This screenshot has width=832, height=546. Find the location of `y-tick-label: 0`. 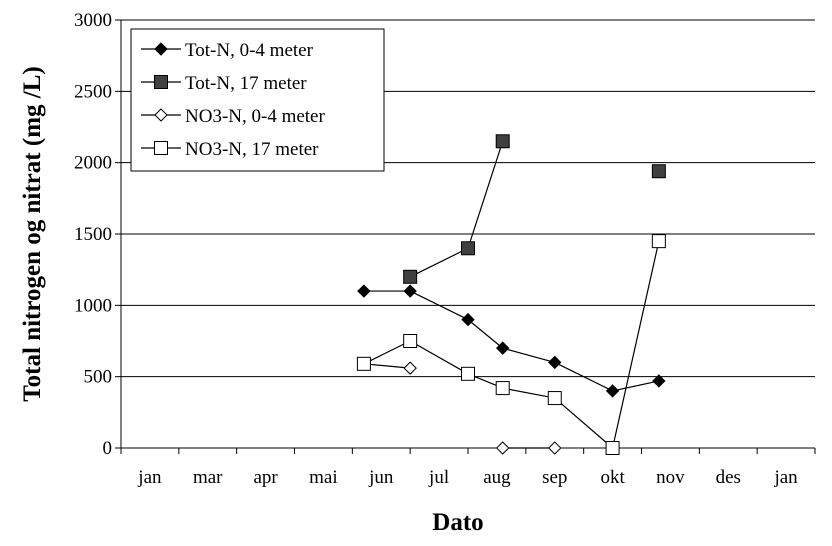

y-tick-label: 0 is located at coordinates (108, 448).